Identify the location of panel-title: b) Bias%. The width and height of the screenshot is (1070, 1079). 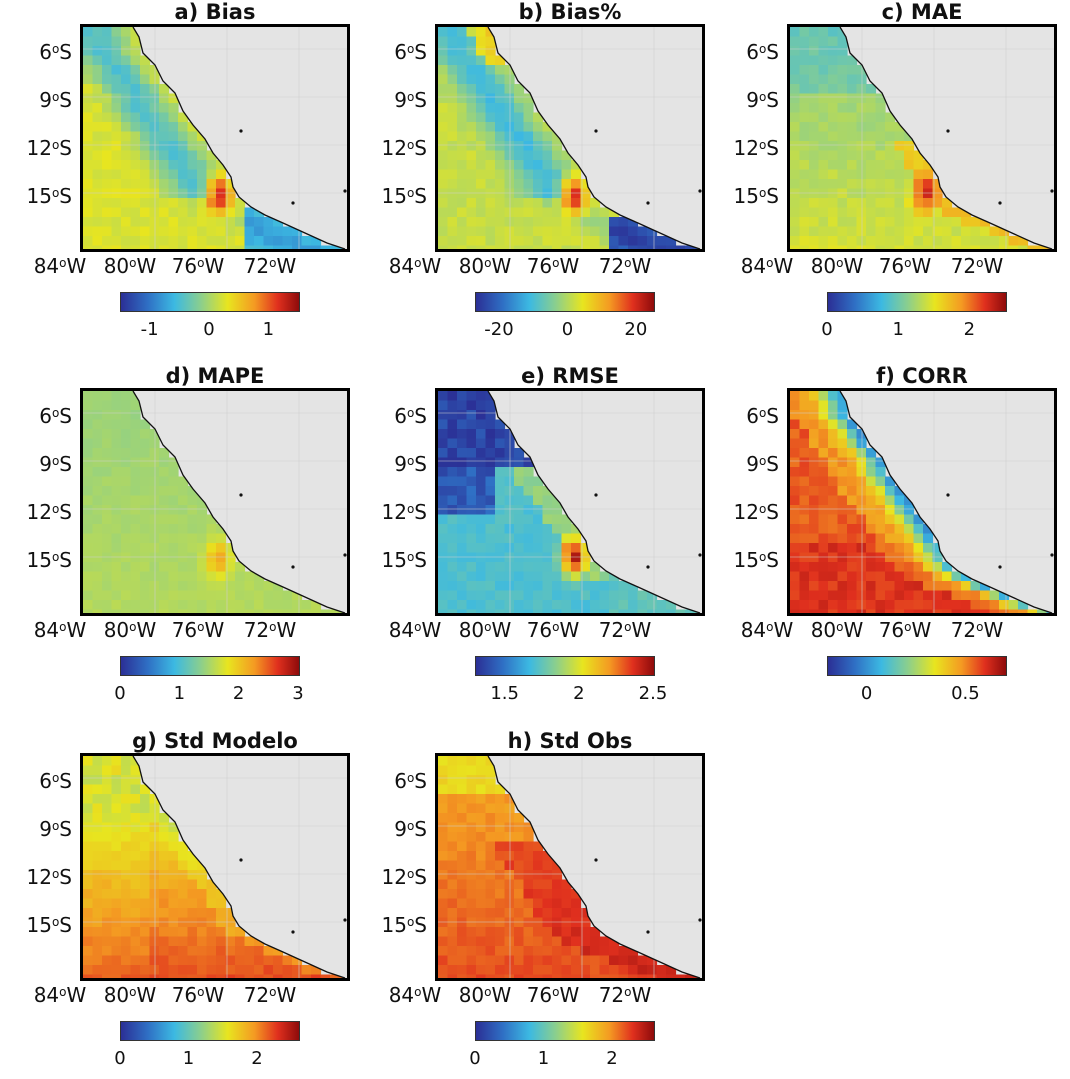
(570, 12).